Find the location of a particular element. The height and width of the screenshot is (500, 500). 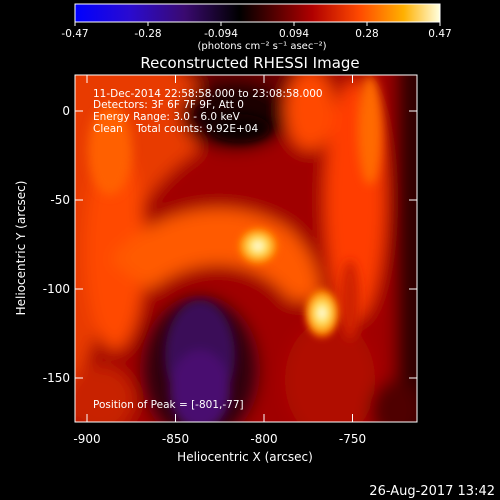

colorbar-tick-label: 0.094 is located at coordinates (294, 34).